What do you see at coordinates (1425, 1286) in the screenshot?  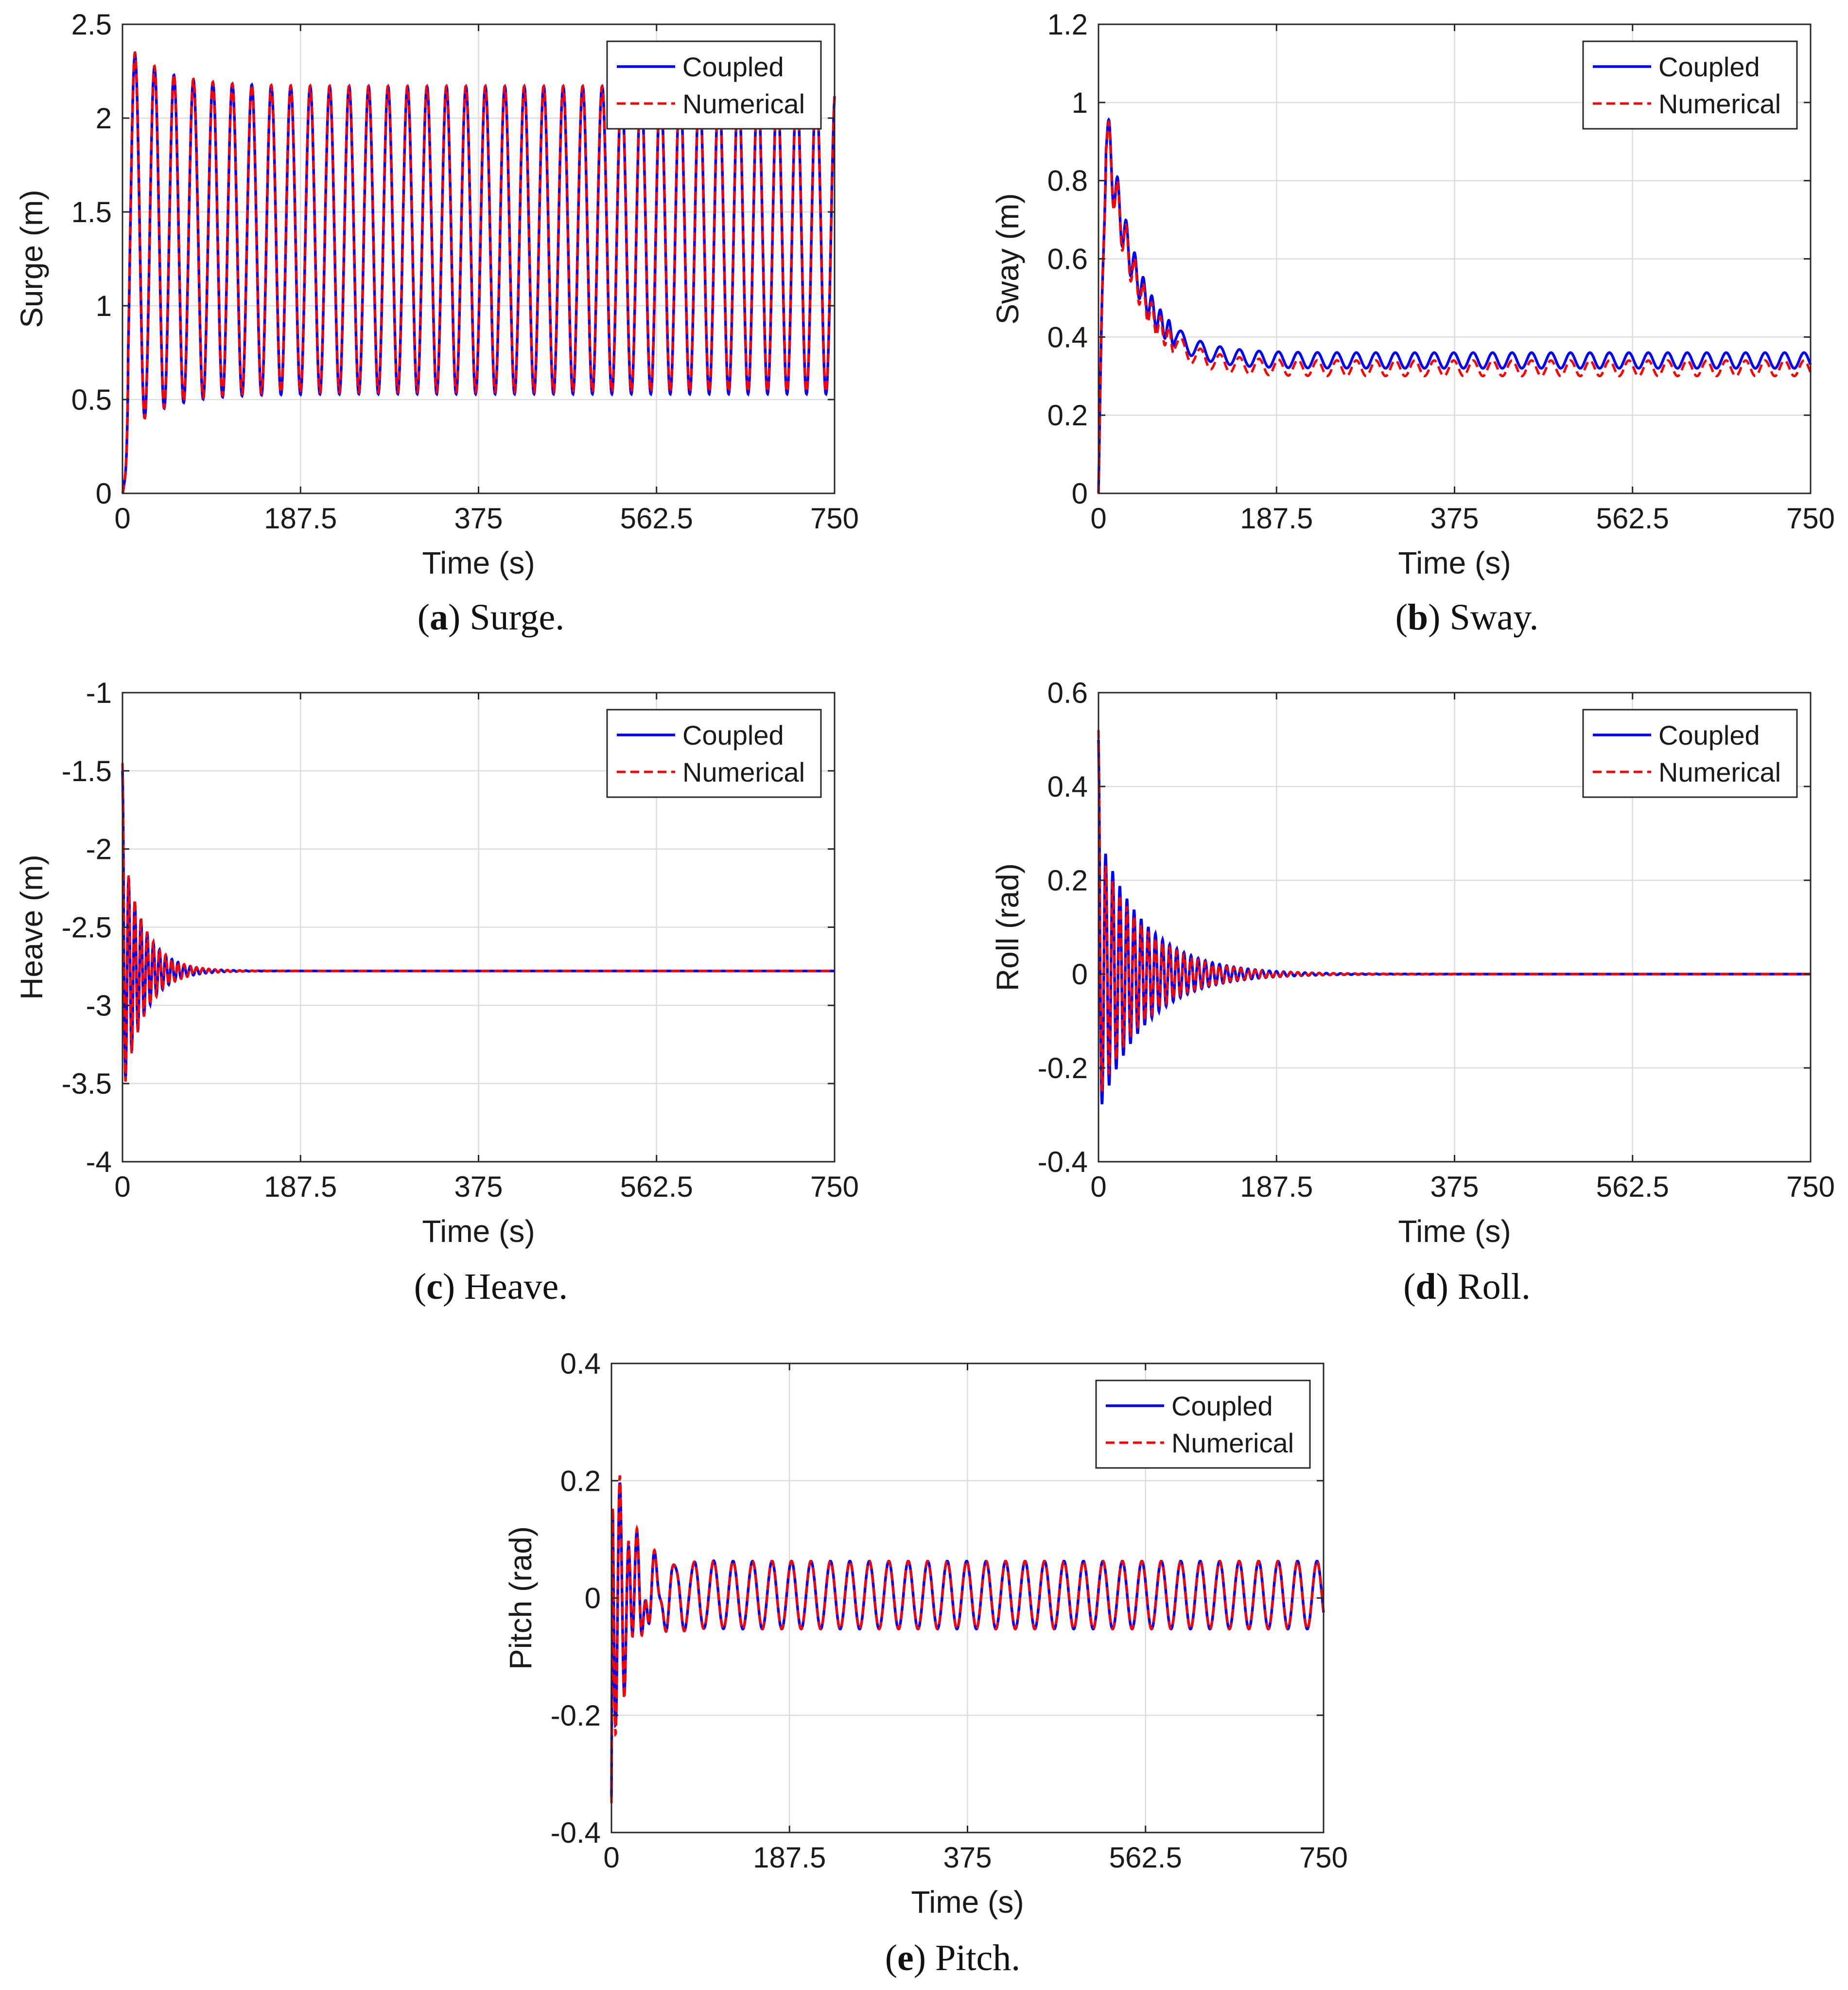 I see `caption-letter: d` at bounding box center [1425, 1286].